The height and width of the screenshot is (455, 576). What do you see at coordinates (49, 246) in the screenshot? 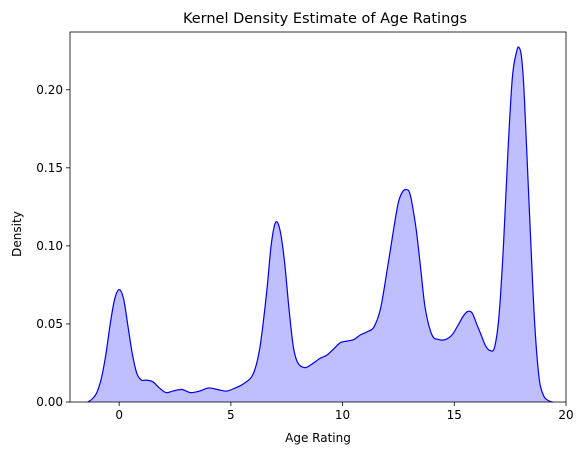
I see `y-tick-label: 0.10` at bounding box center [49, 246].